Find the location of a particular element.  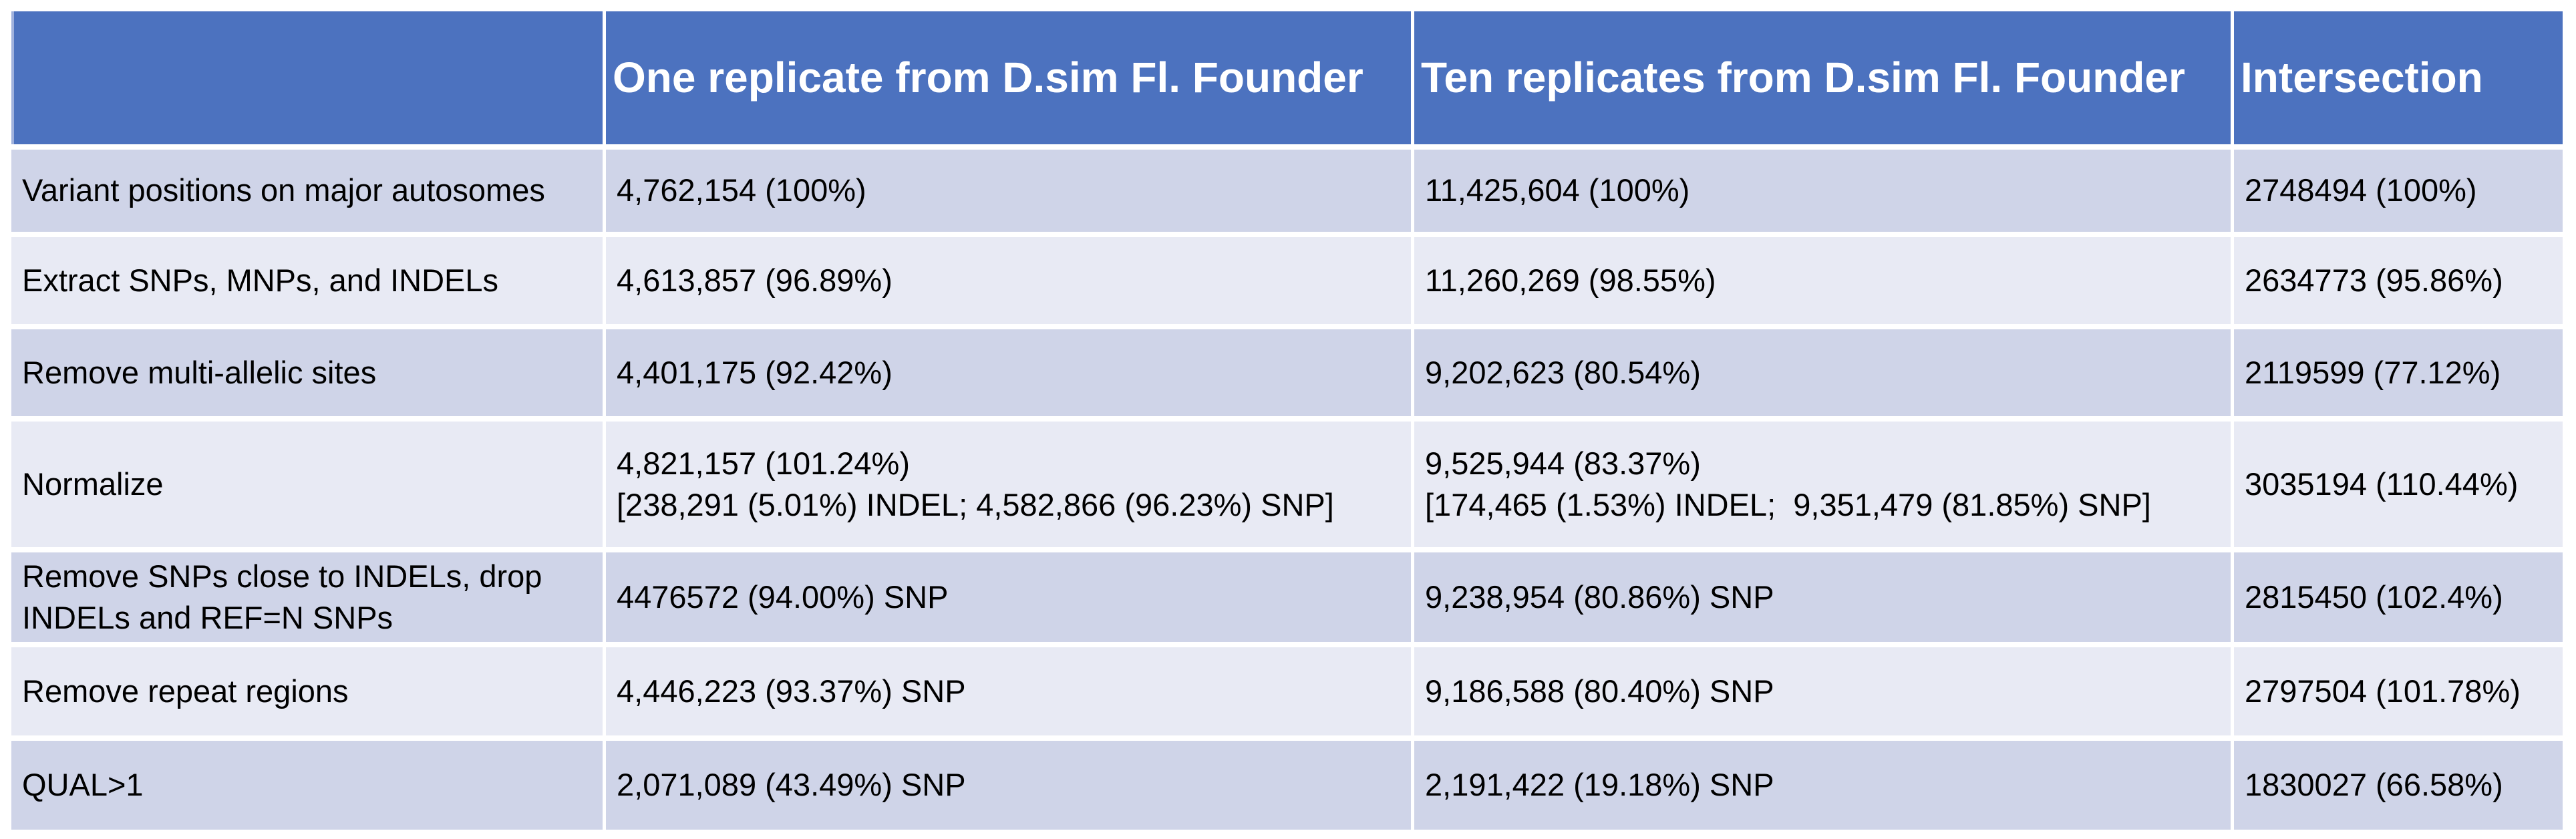

value-cell: 4,762,154 (100%) is located at coordinates (1008, 191).